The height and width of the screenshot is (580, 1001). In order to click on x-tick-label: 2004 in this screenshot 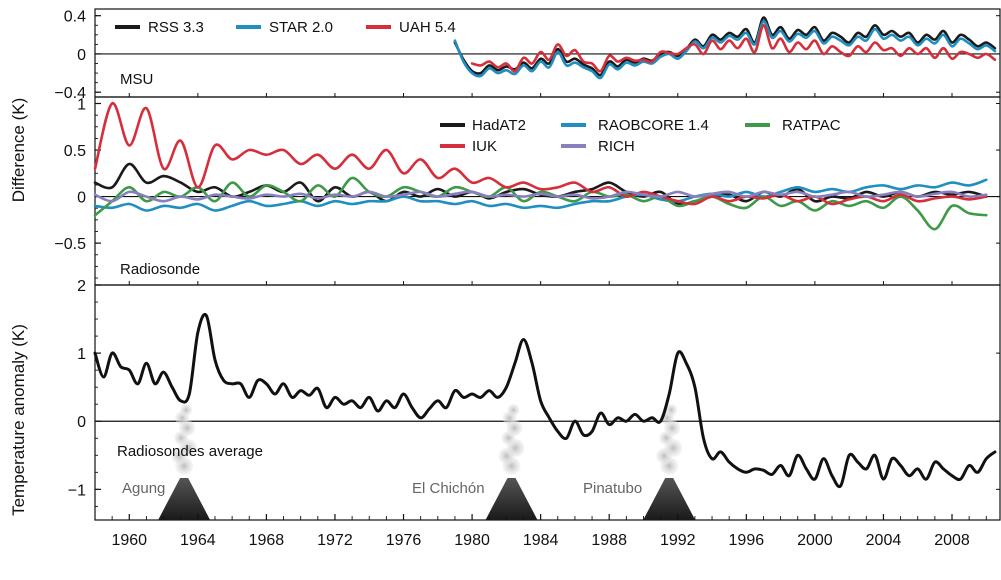, I will do `click(884, 540)`.